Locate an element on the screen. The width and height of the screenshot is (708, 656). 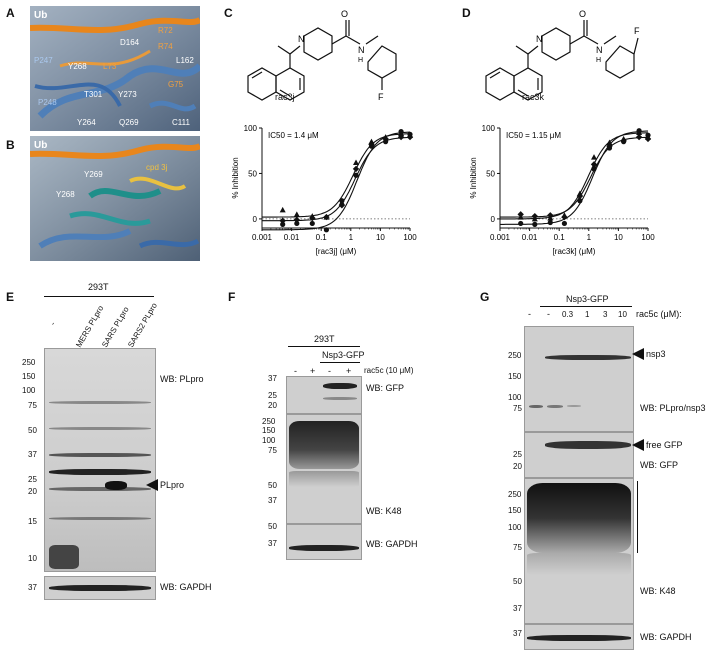
panel-a-structure is located at coordinates (115, 68).